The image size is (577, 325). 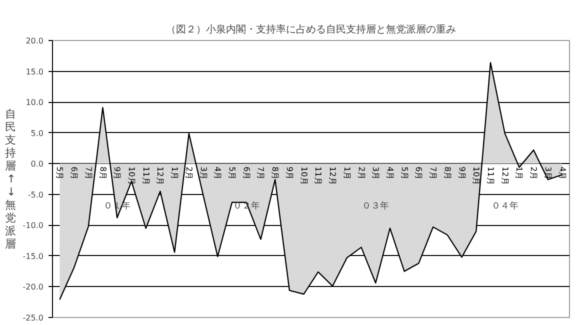 What do you see at coordinates (10, 179) in the screenshot?
I see `text: 自民支持層↑↓無党派層` at bounding box center [10, 179].